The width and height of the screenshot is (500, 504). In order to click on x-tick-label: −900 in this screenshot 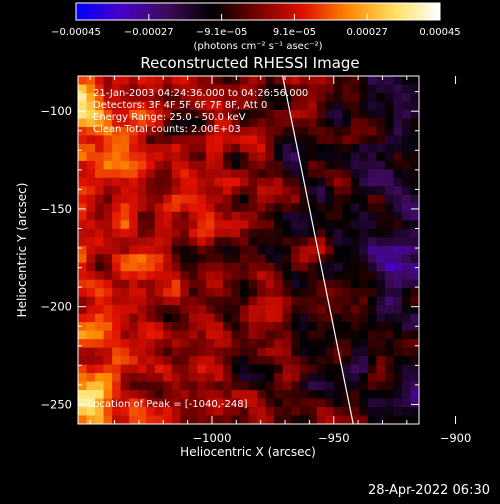, I will do `click(456, 438)`.